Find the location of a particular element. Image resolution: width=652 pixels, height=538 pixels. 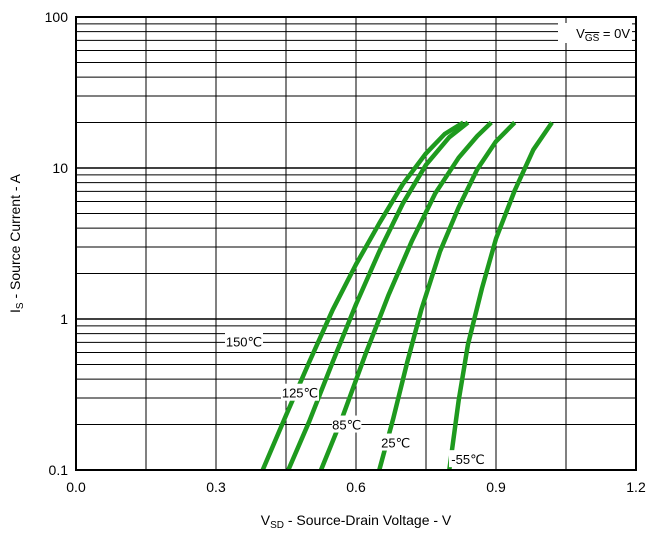

series-label: 150℃ is located at coordinates (244, 341).